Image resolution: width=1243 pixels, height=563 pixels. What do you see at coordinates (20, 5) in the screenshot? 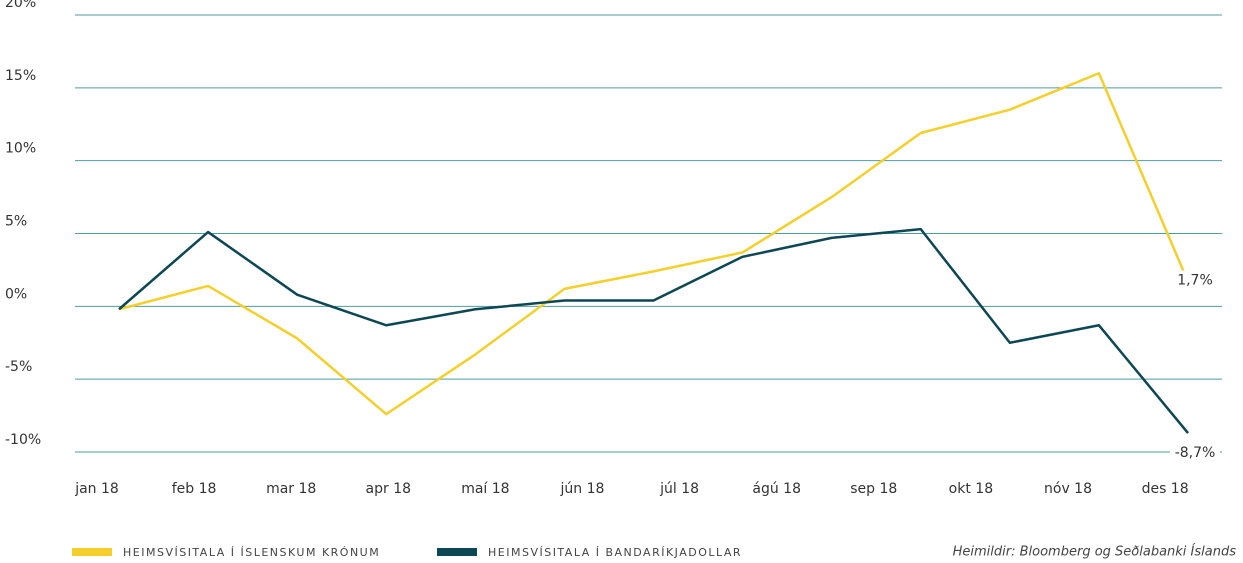
I see `y-tick-label: 20%` at bounding box center [20, 5].